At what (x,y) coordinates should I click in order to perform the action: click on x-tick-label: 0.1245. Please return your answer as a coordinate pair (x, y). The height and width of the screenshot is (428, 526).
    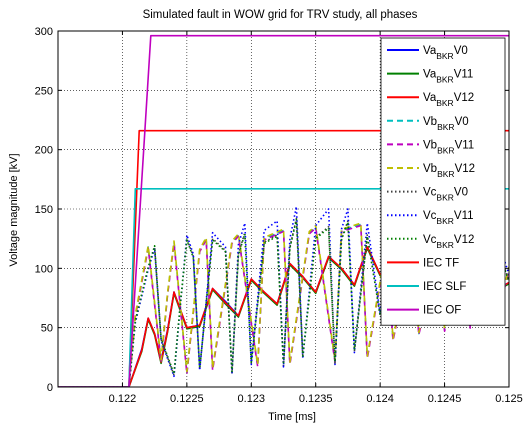
    Looking at the image, I should click on (445, 399).